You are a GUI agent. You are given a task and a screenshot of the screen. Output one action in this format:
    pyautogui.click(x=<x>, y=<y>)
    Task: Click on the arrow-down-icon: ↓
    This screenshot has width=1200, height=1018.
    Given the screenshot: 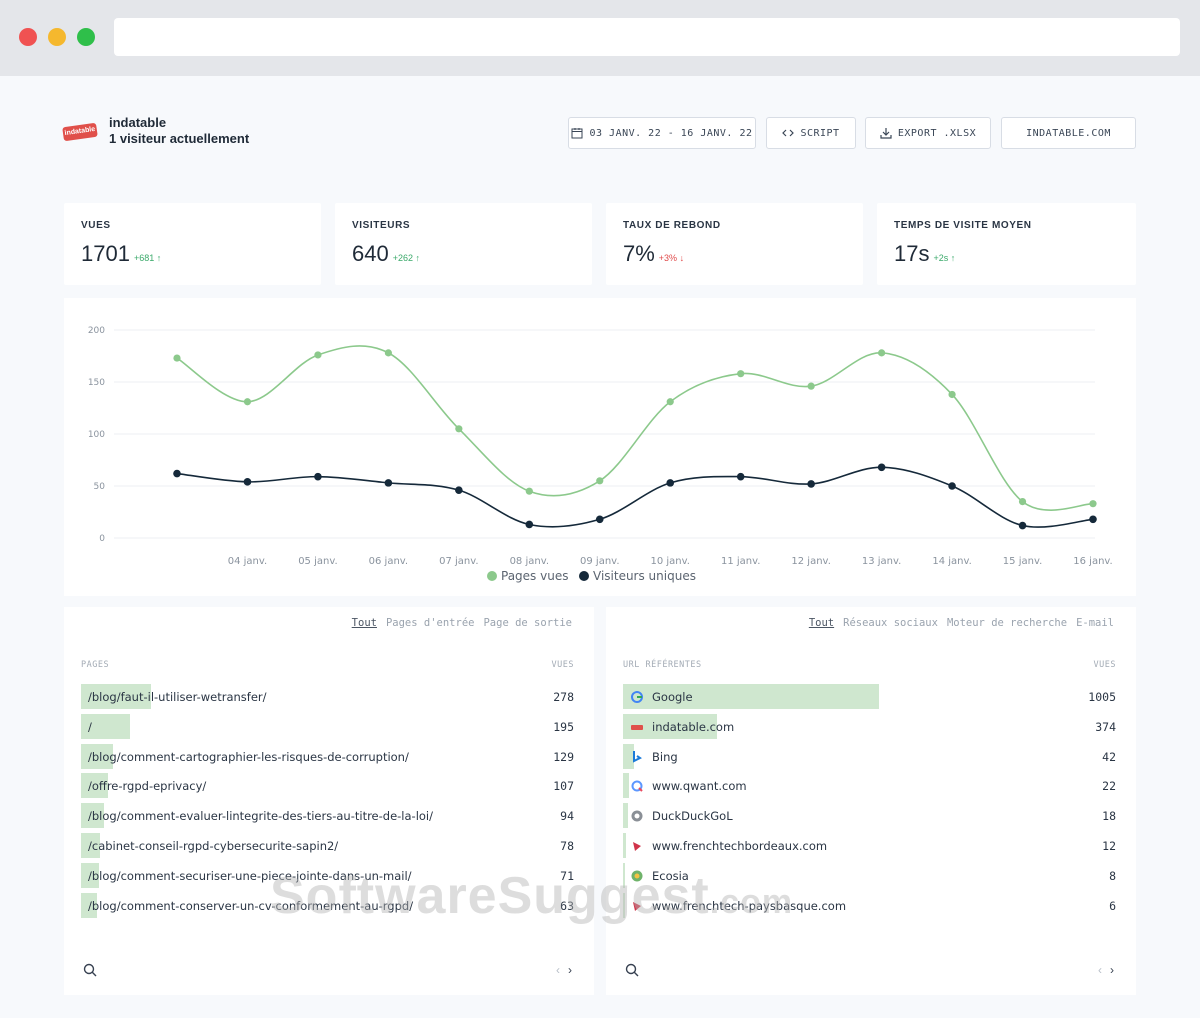 What is the action you would take?
    pyautogui.click(x=682, y=258)
    